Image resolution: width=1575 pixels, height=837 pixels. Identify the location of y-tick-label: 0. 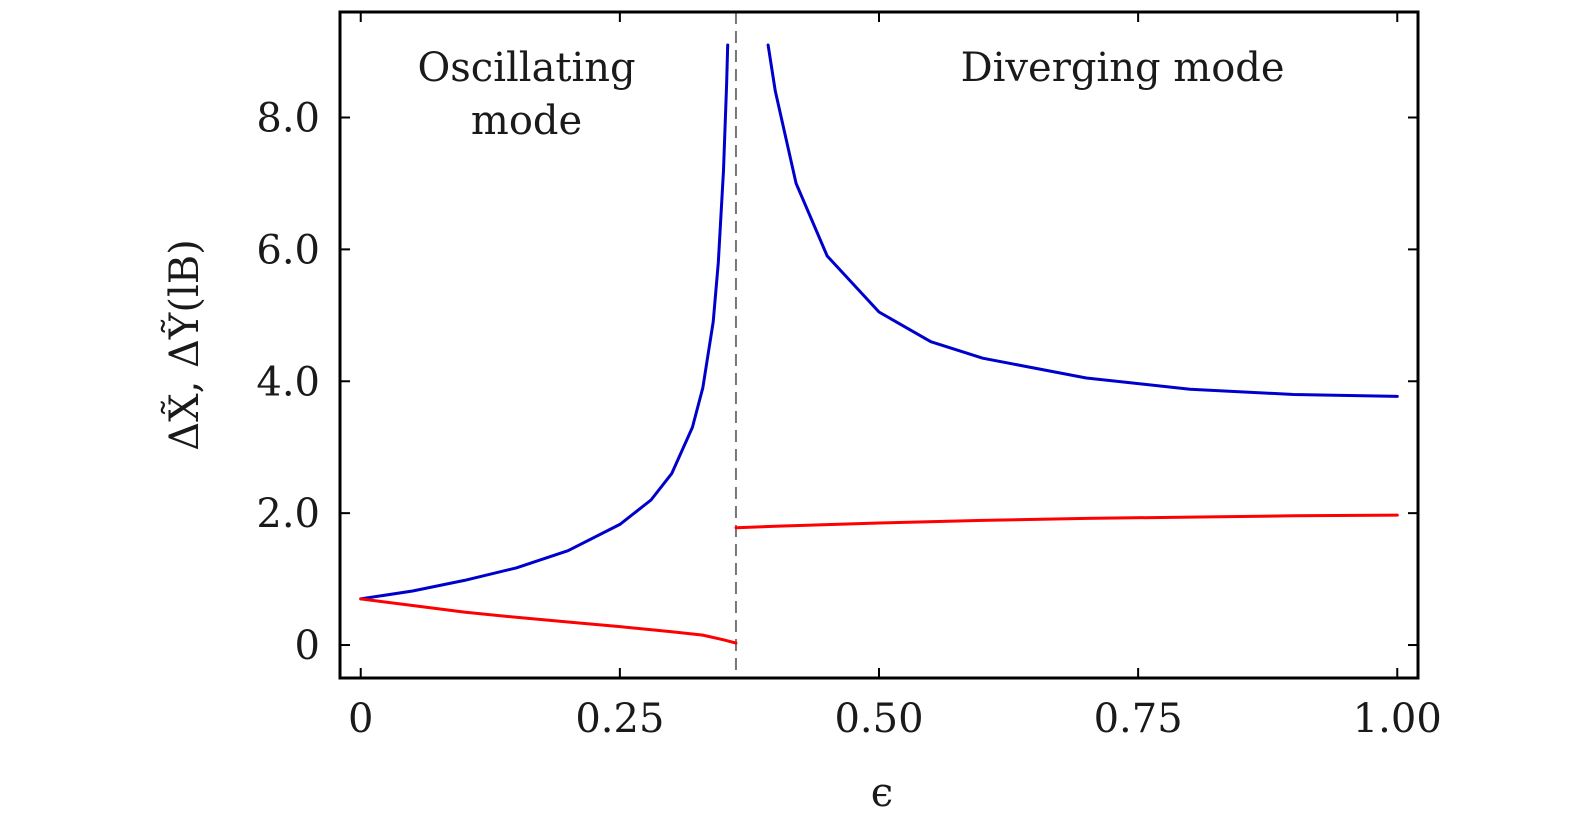
(307, 646).